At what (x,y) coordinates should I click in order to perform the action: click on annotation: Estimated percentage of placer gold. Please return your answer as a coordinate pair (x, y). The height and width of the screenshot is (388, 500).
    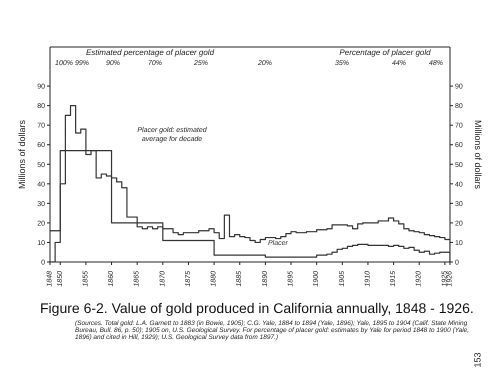
    Looking at the image, I should click on (150, 52).